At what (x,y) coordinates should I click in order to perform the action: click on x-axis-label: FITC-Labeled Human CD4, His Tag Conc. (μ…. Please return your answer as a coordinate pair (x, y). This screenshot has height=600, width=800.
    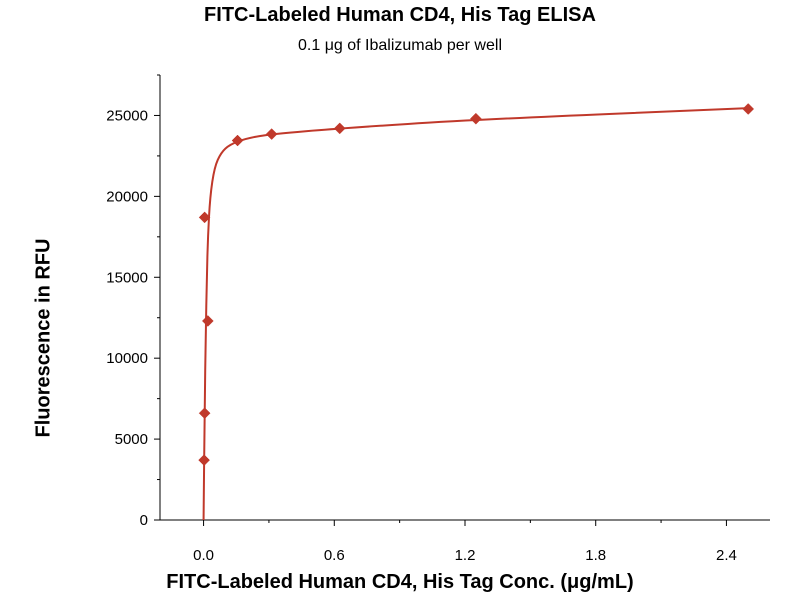
    Looking at the image, I should click on (400, 582).